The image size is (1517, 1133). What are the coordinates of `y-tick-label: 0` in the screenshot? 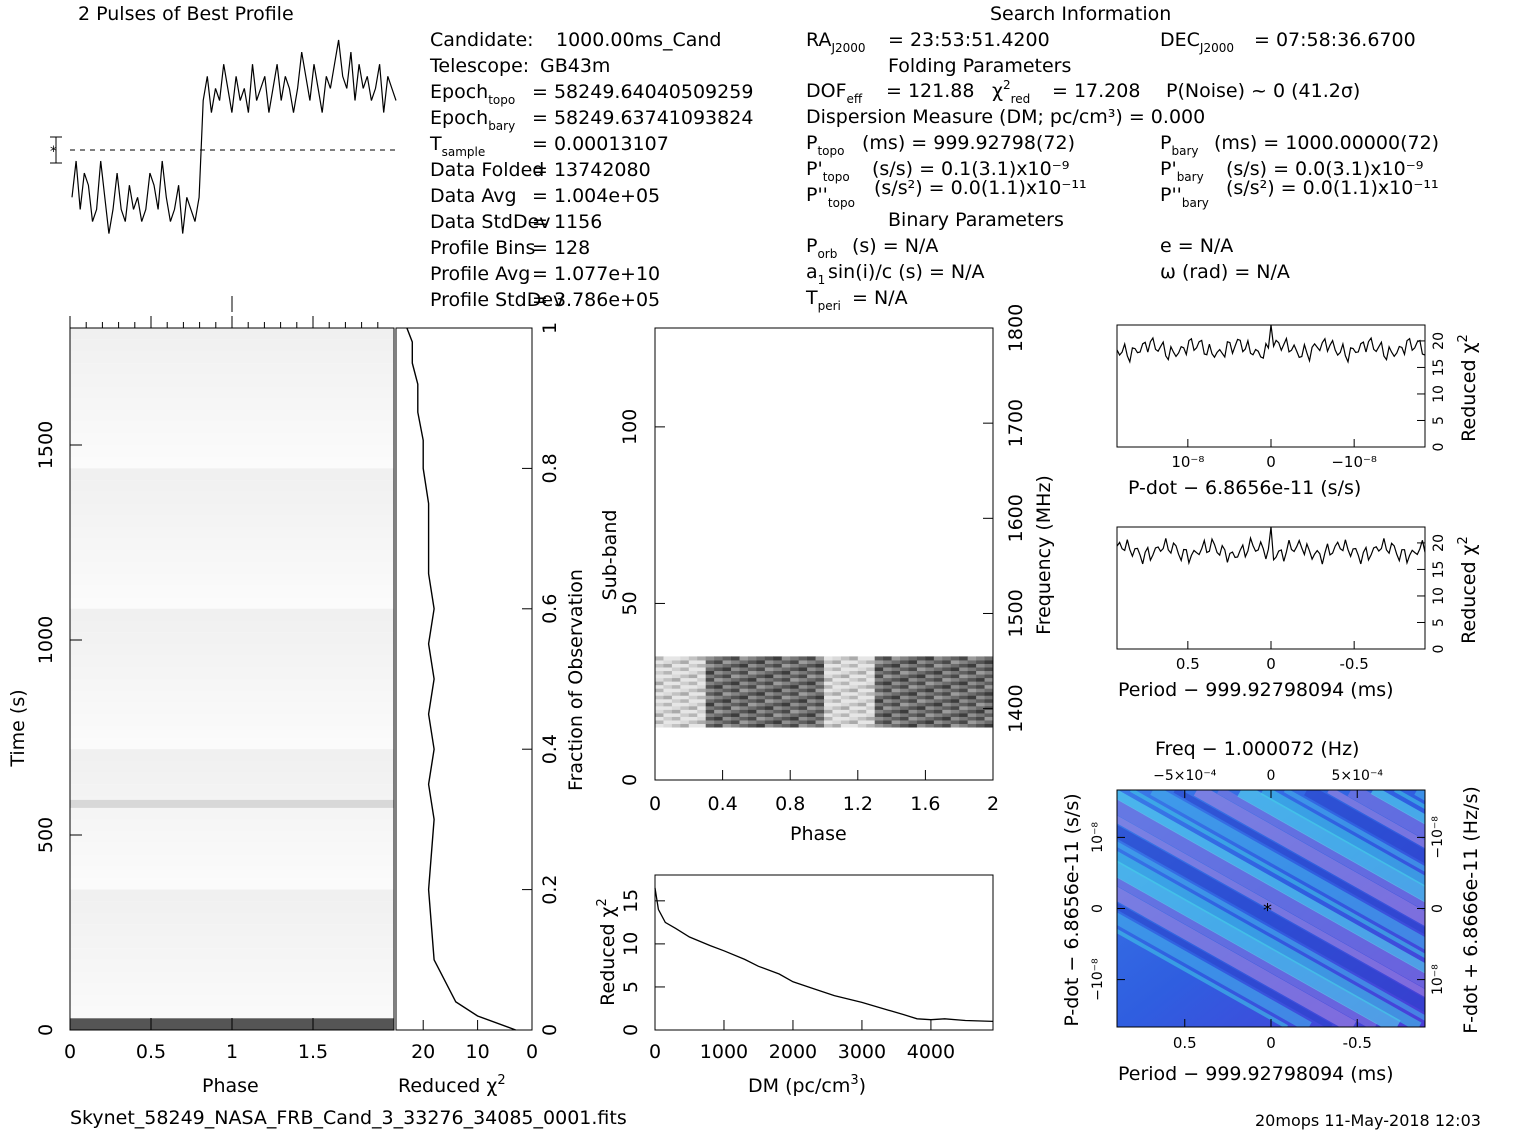 It's located at (46, 1030).